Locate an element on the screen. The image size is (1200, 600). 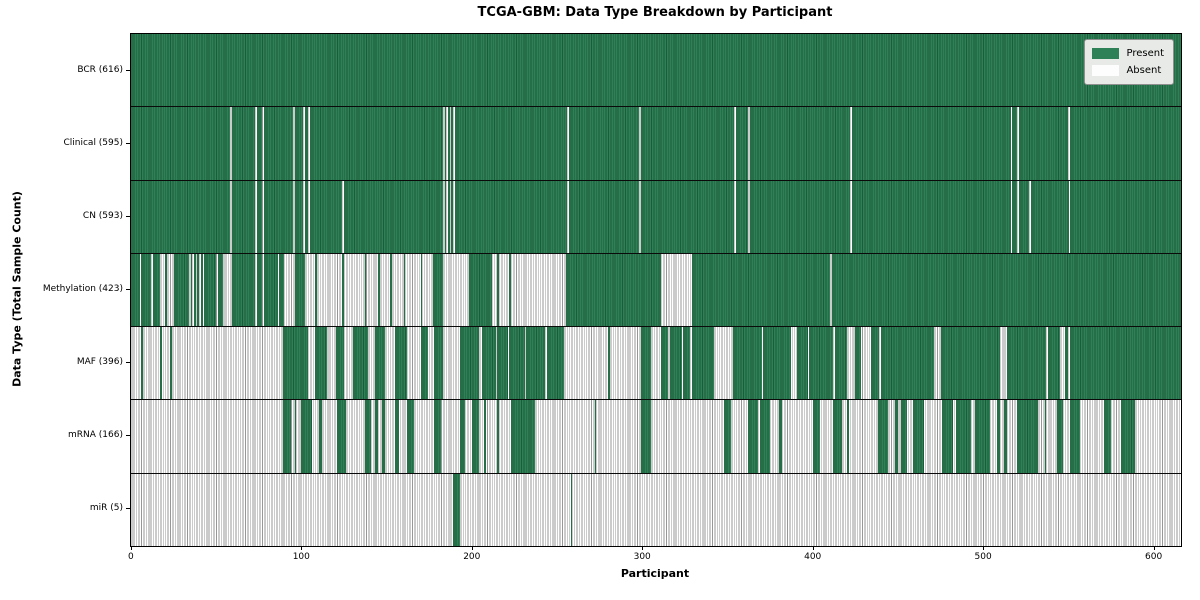
legend-item-absent: Absent is located at coordinates (1128, 70).